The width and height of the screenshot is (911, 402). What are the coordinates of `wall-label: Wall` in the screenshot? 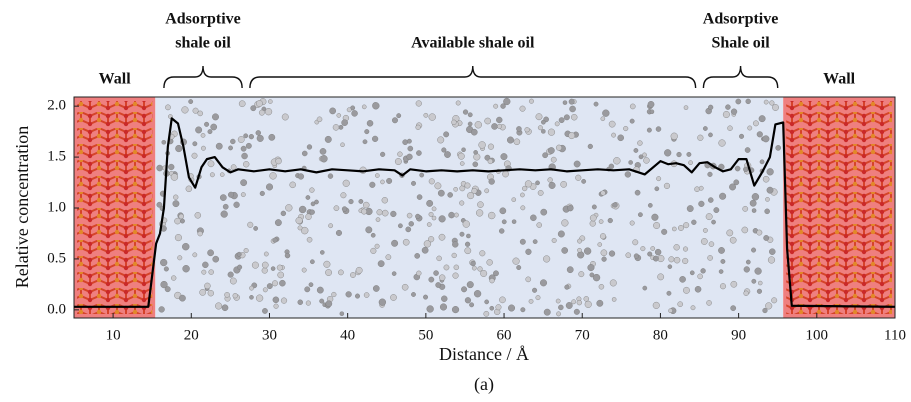 It's located at (839, 79).